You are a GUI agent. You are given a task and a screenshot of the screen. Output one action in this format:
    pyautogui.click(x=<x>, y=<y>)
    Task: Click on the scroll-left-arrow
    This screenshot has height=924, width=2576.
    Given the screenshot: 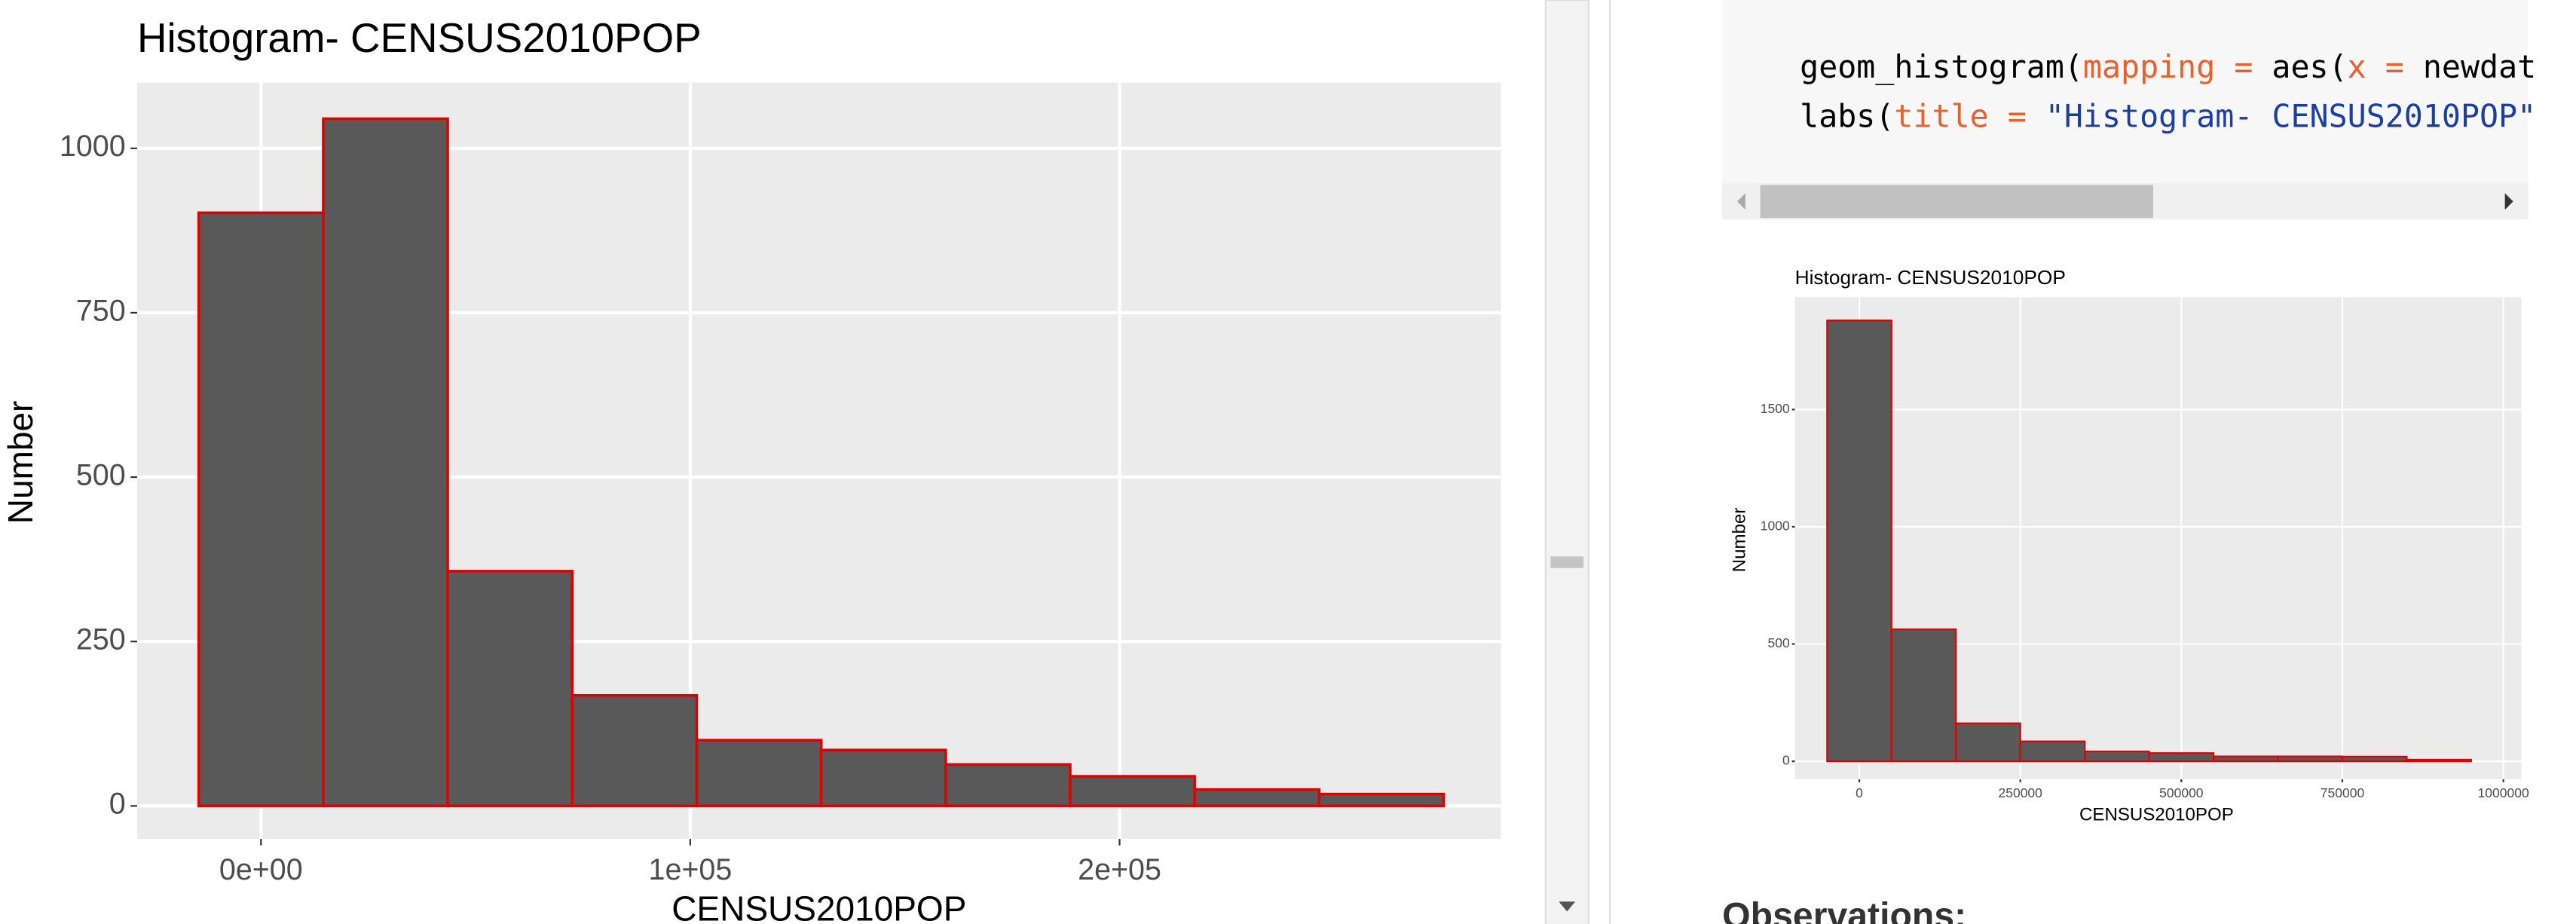 What is the action you would take?
    pyautogui.click(x=1740, y=201)
    